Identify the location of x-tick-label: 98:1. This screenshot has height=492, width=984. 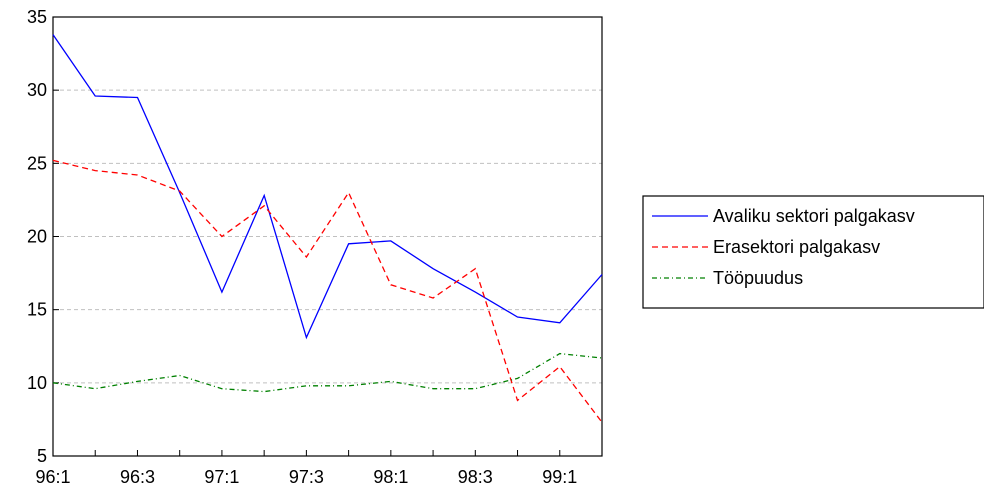
(390, 477).